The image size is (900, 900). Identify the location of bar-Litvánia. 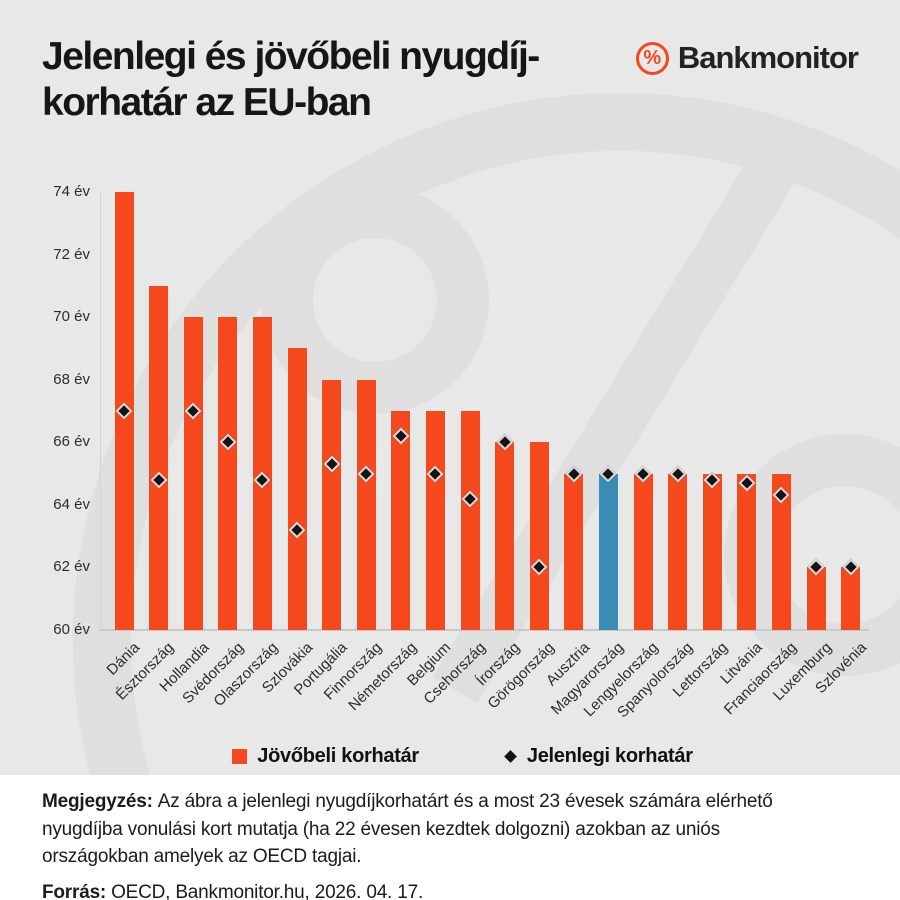
(747, 551).